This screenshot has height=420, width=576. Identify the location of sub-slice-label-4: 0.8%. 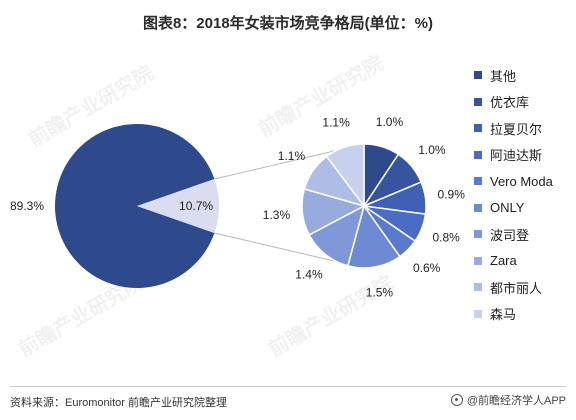
(446, 238).